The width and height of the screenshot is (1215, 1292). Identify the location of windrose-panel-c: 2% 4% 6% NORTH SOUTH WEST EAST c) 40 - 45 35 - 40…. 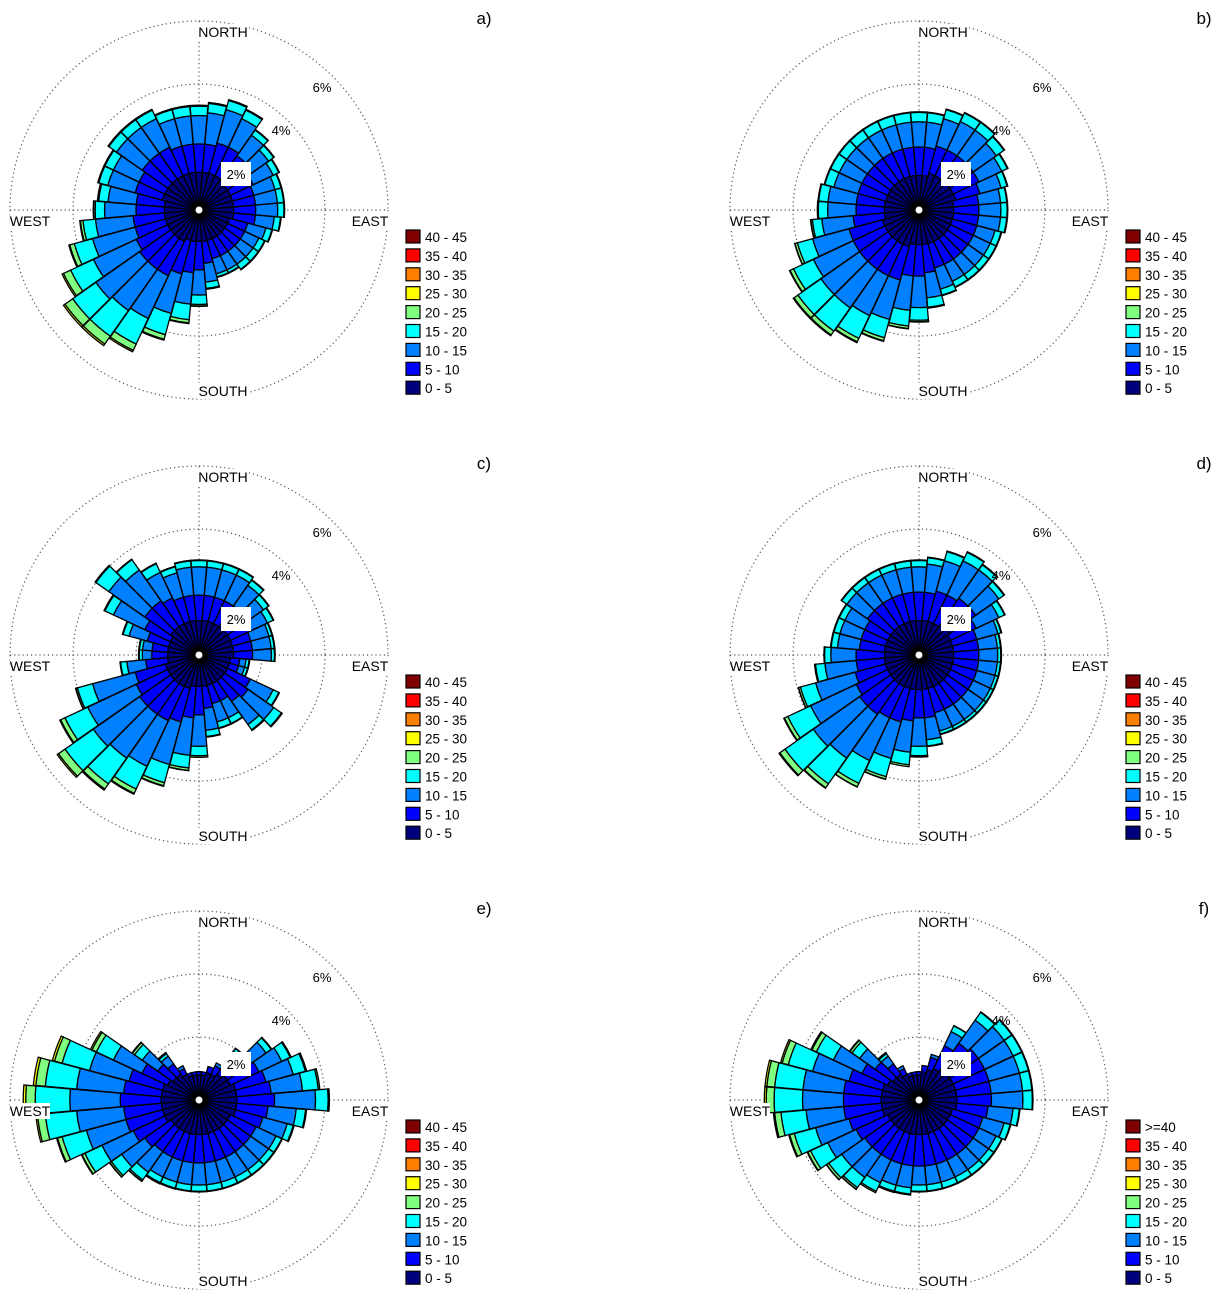
(250, 649).